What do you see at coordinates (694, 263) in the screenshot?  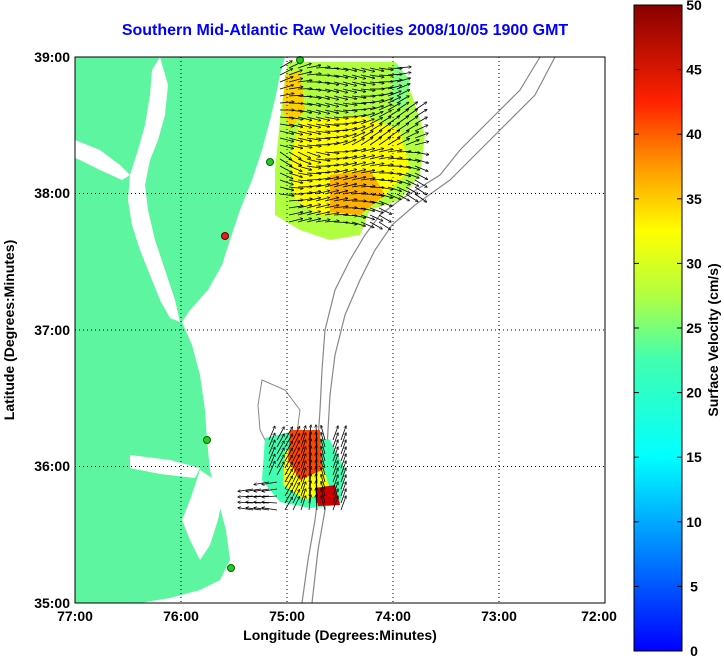 I see `colorbar-tick-label: 30` at bounding box center [694, 263].